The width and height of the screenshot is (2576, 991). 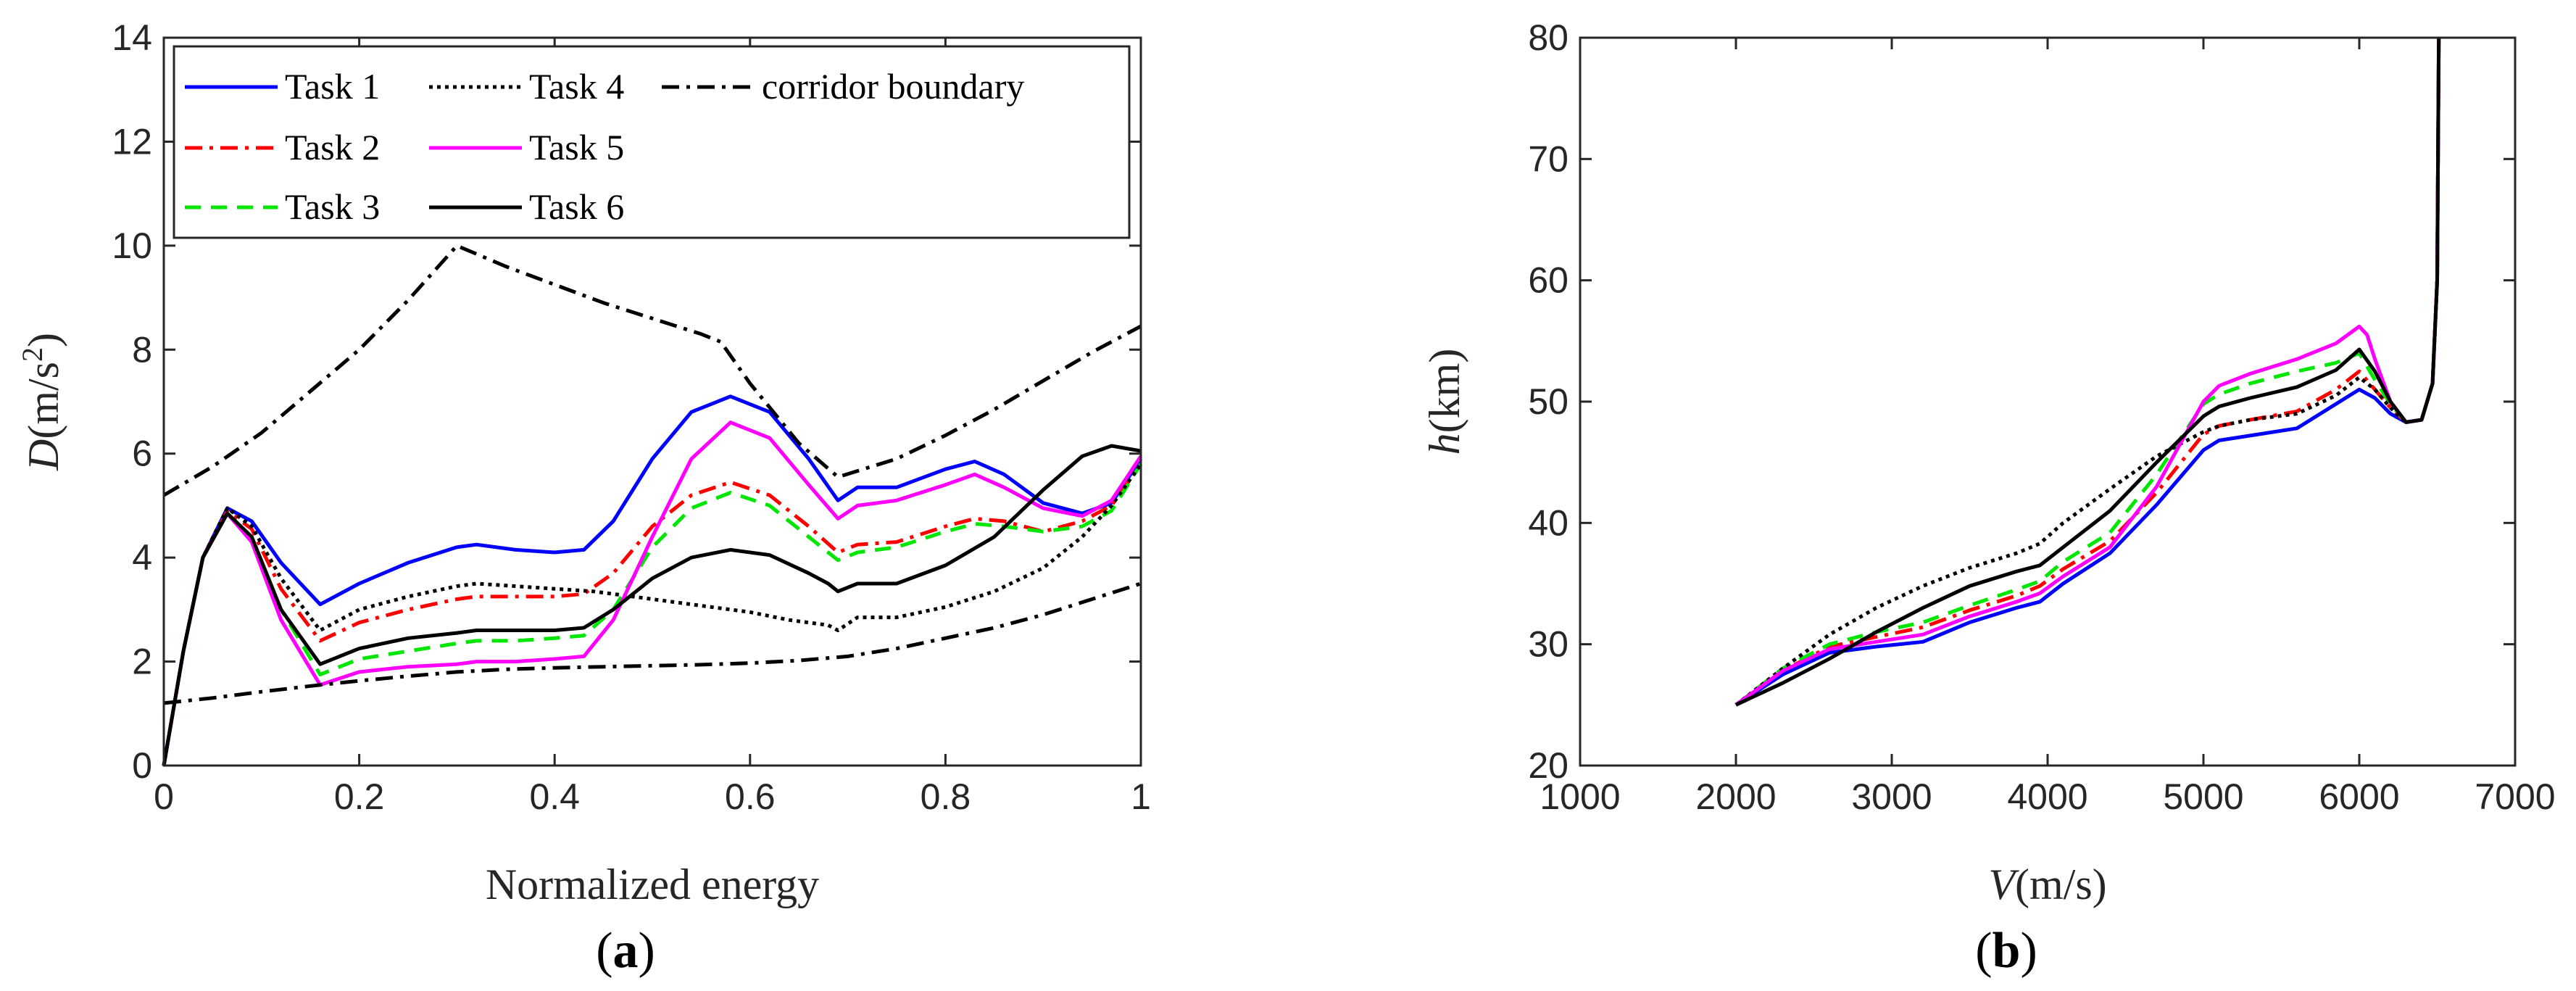 What do you see at coordinates (1548, 280) in the screenshot?
I see `chart-b-y-tick-label: 60` at bounding box center [1548, 280].